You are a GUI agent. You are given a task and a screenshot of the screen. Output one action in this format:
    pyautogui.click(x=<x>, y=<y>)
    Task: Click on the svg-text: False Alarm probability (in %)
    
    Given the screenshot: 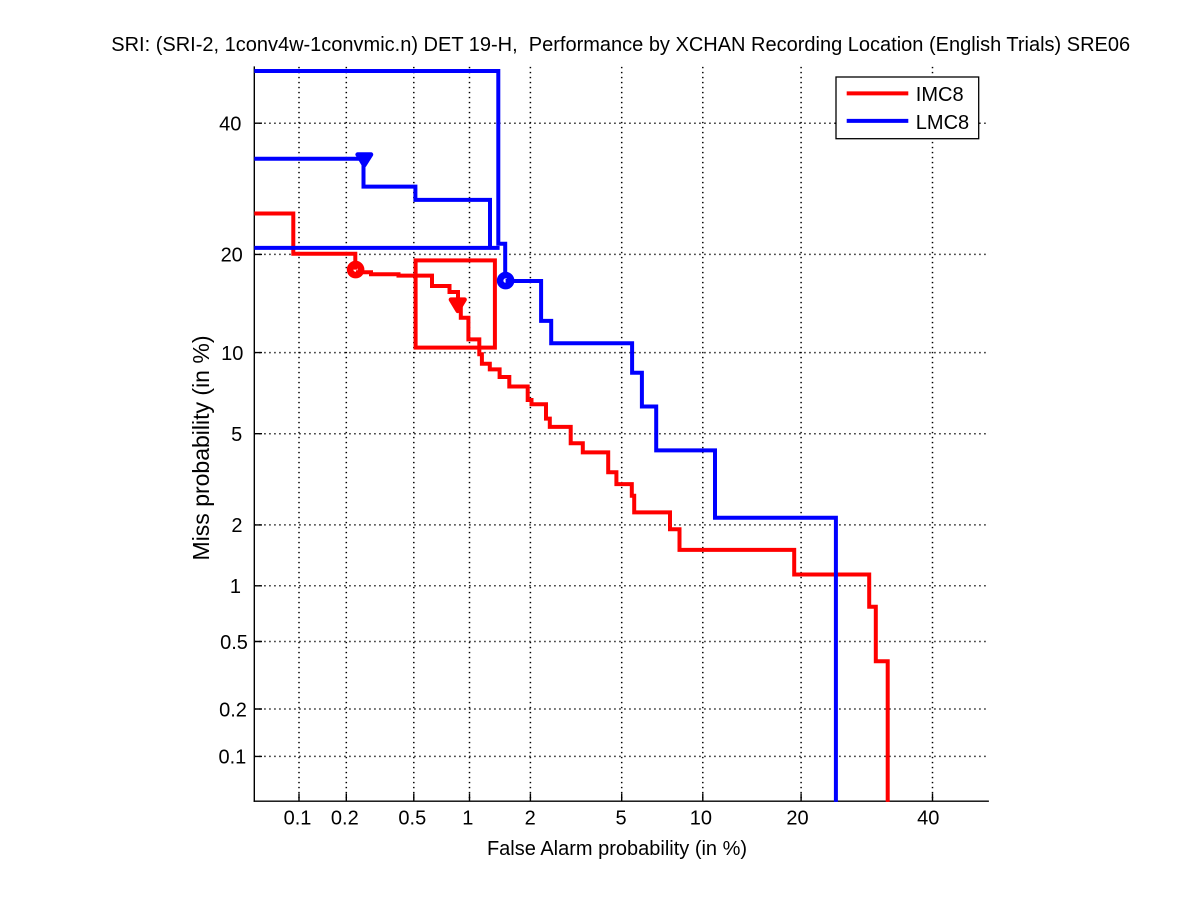 What is the action you would take?
    pyautogui.click(x=617, y=849)
    